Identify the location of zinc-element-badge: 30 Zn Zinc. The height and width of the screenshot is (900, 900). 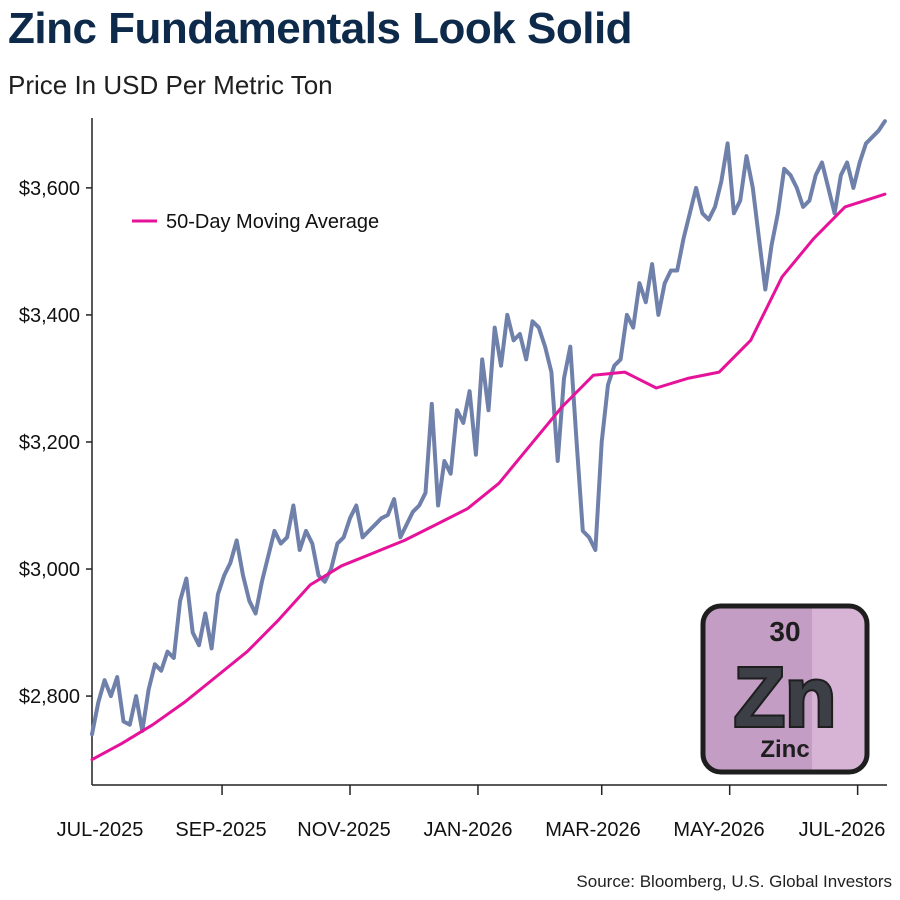
(785, 689).